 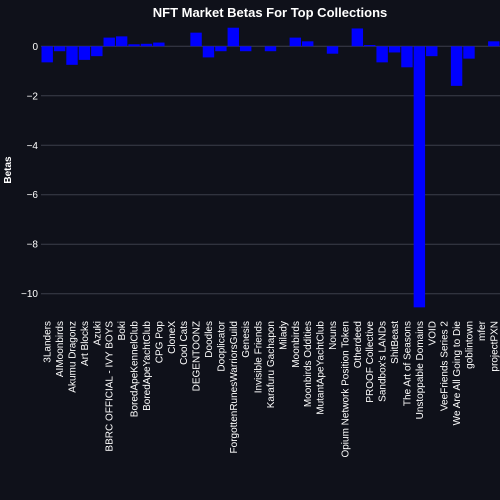 I want to click on chart-title: NFT Market Betas For Top Collections, so click(x=270, y=12).